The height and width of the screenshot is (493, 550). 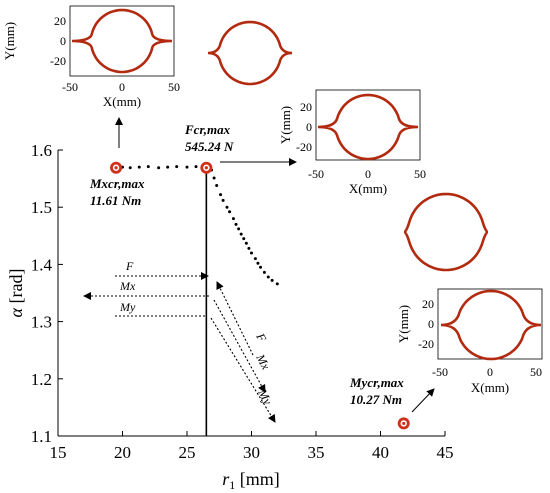 I want to click on inset-3-ylabel: Y(mm), so click(x=403, y=324).